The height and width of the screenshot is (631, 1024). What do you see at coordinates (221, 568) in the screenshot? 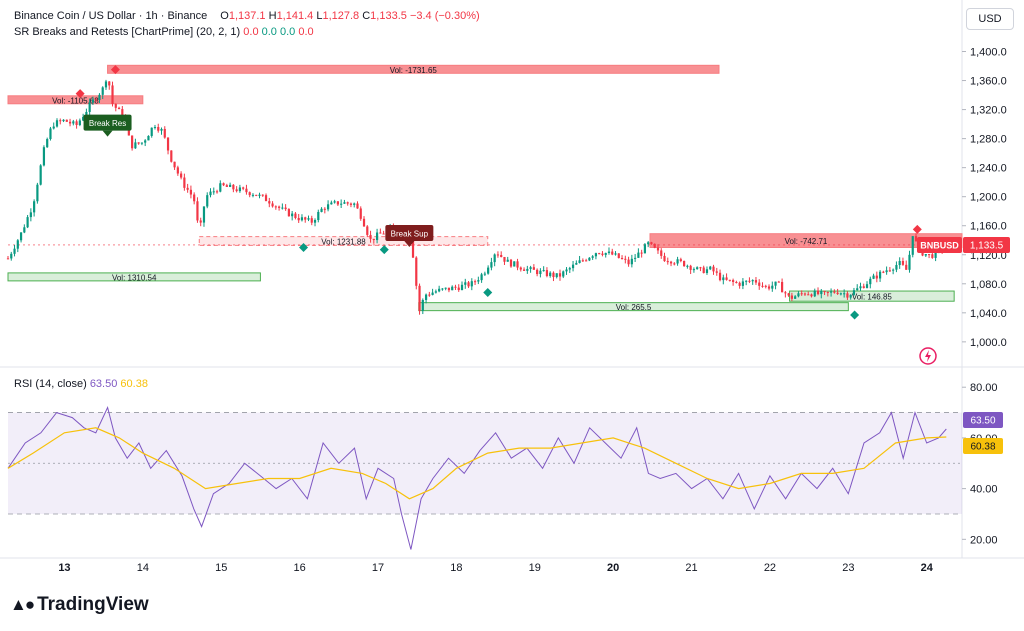
I see `time-tick-label: 15` at bounding box center [221, 568].